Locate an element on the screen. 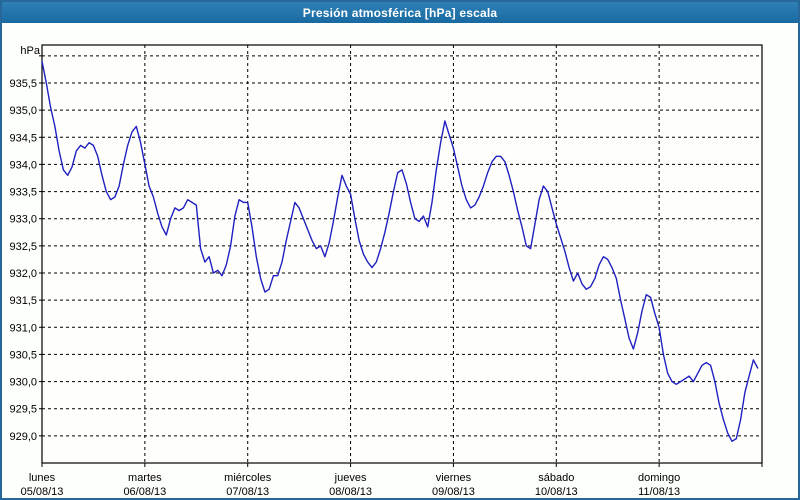 Image resolution: width=800 pixels, height=500 pixels. y-tick-label: 934,5 is located at coordinates (23, 138).